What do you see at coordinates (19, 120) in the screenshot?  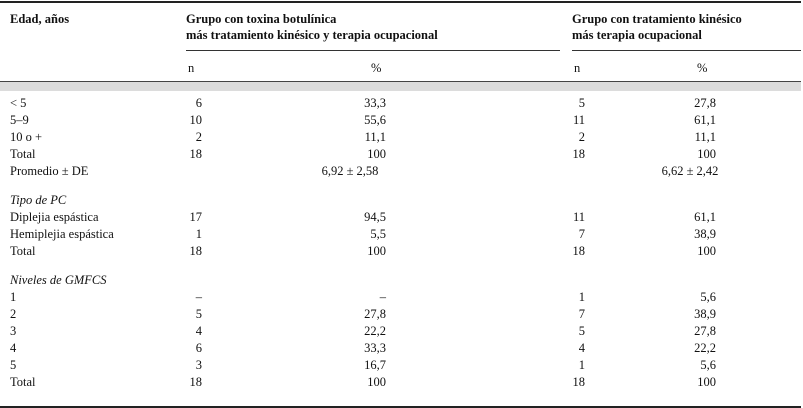 I see `row-label: 5–9` at bounding box center [19, 120].